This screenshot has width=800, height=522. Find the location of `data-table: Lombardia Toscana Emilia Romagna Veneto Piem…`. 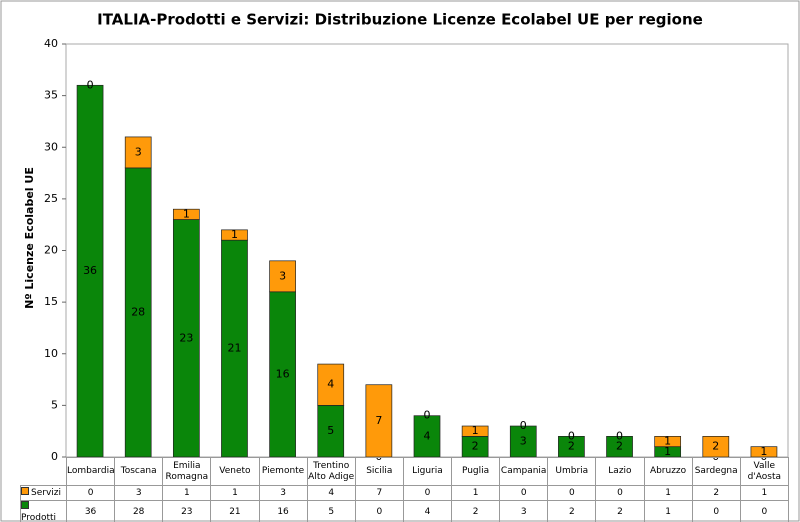

data-table: Lombardia Toscana Emilia Romagna Veneto Piem… is located at coordinates (404, 489).